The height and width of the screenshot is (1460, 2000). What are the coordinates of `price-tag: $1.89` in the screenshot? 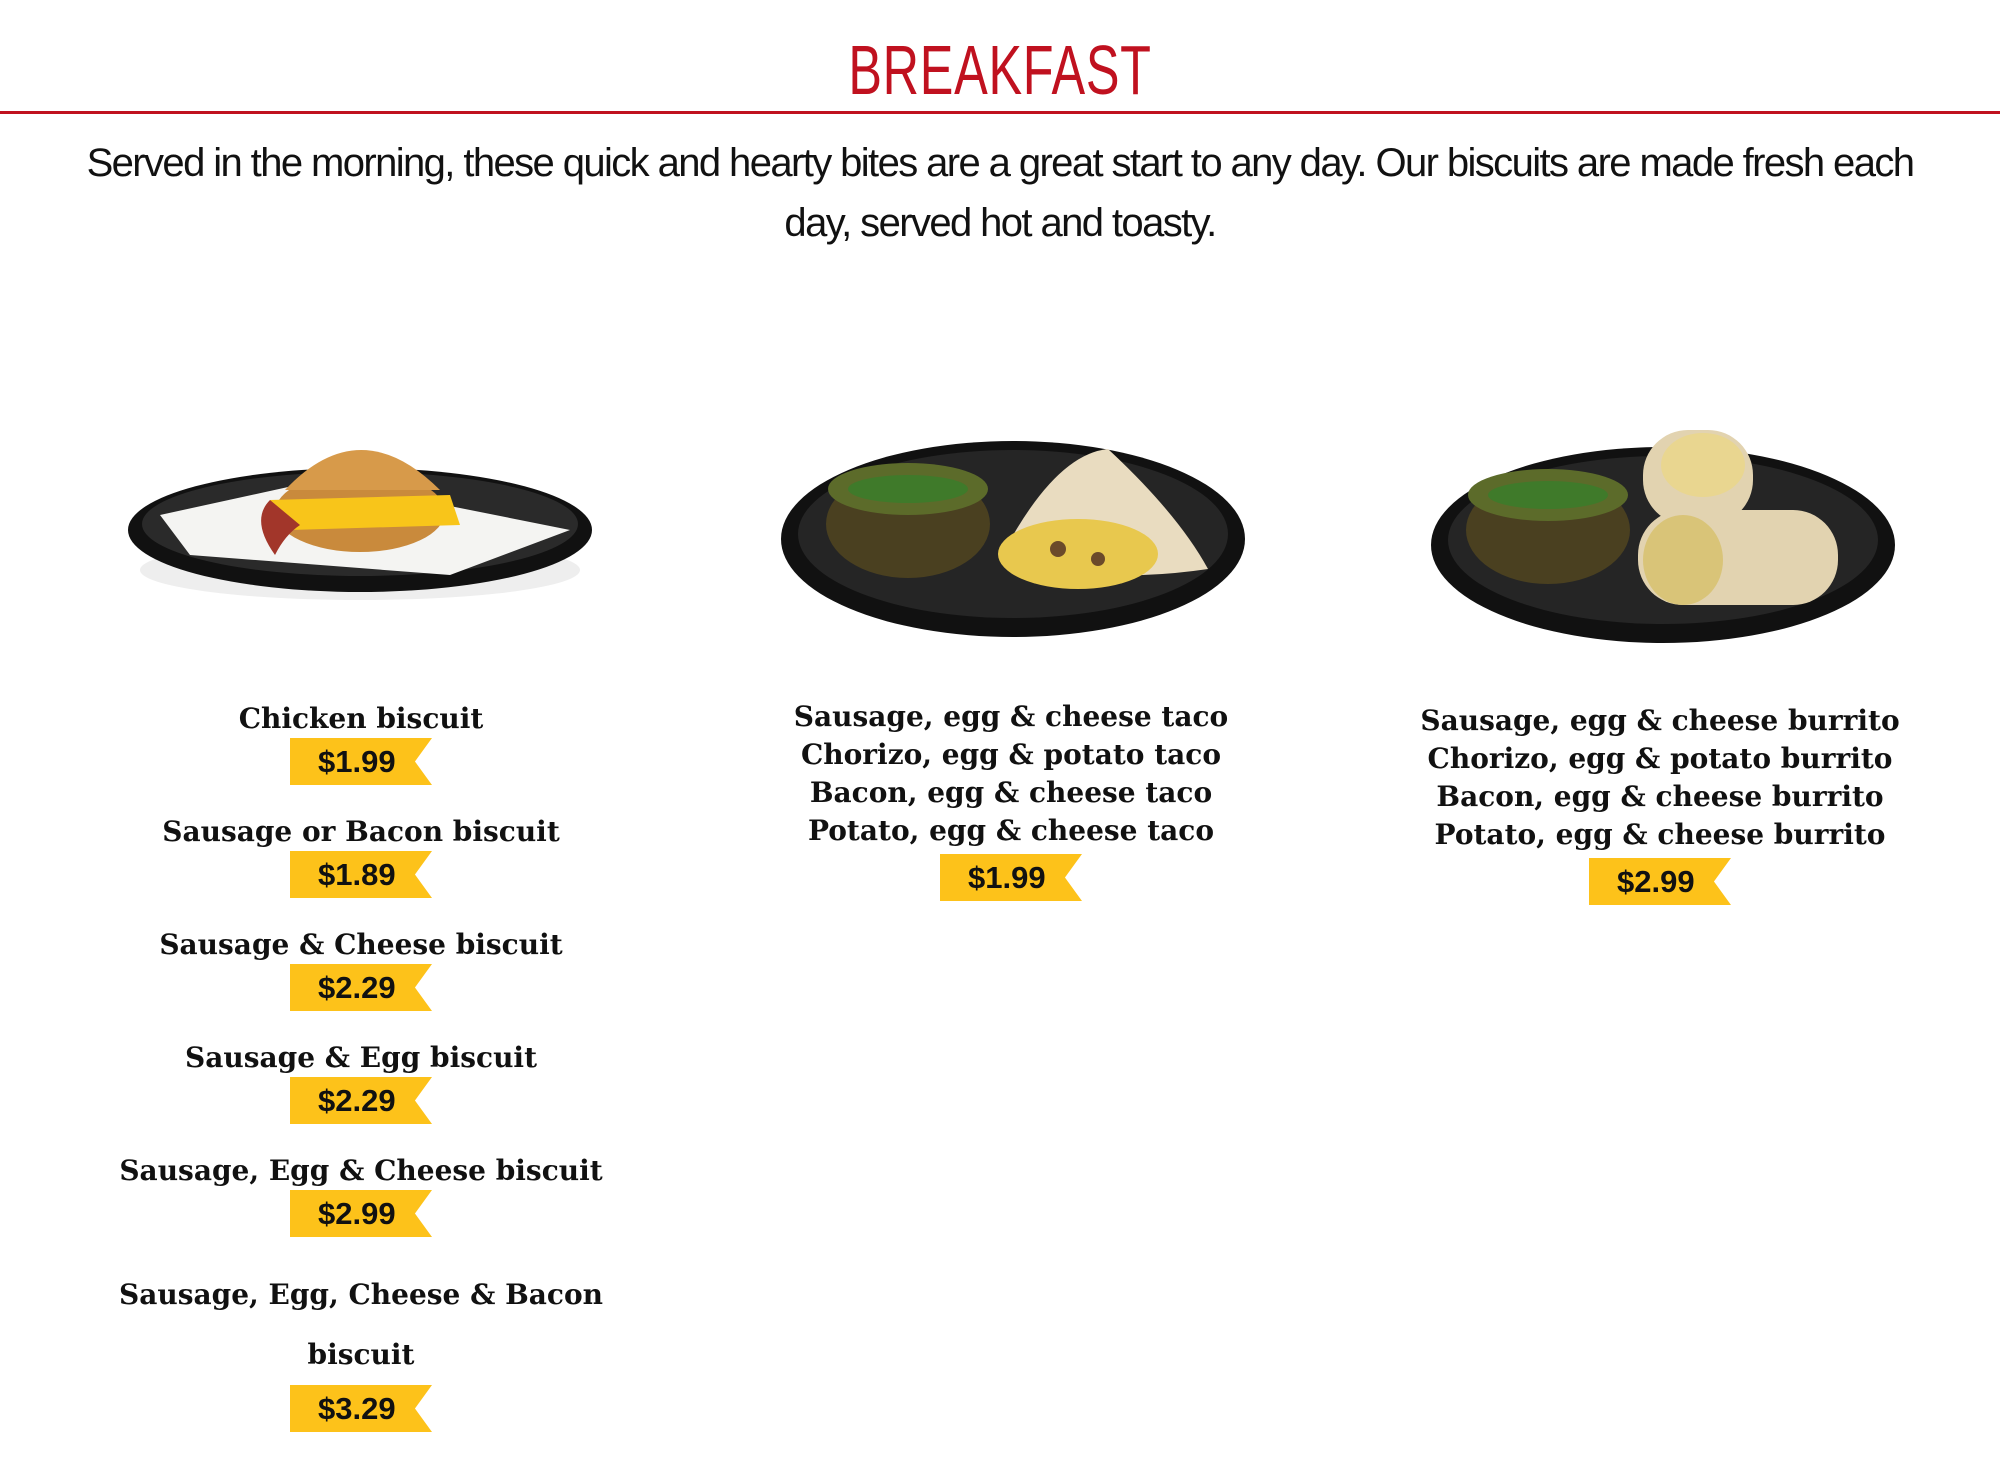 It's located at (361, 874).